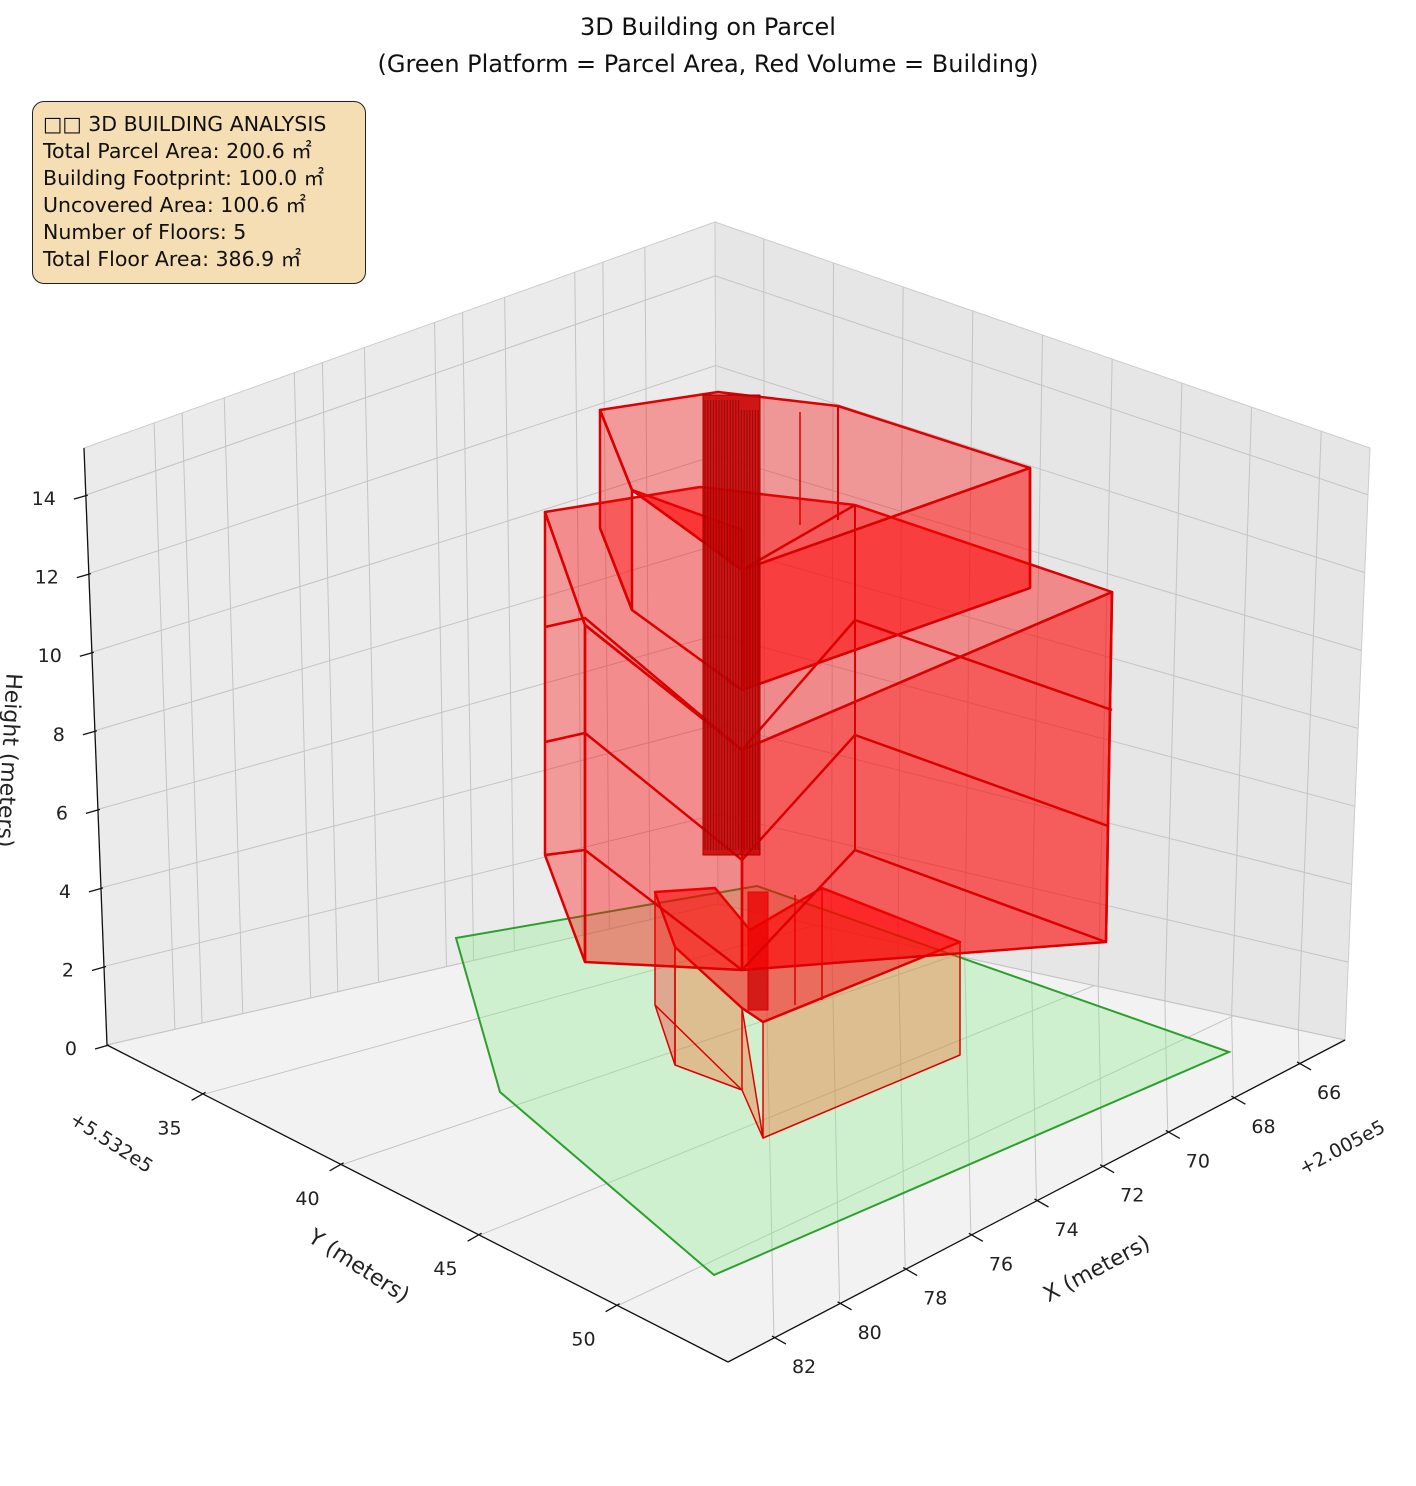 Image resolution: width=1416 pixels, height=1486 pixels. Describe the element at coordinates (185, 124) in the screenshot. I see `info-heading: □□ 3D BUILDING ANALYSIS` at that location.